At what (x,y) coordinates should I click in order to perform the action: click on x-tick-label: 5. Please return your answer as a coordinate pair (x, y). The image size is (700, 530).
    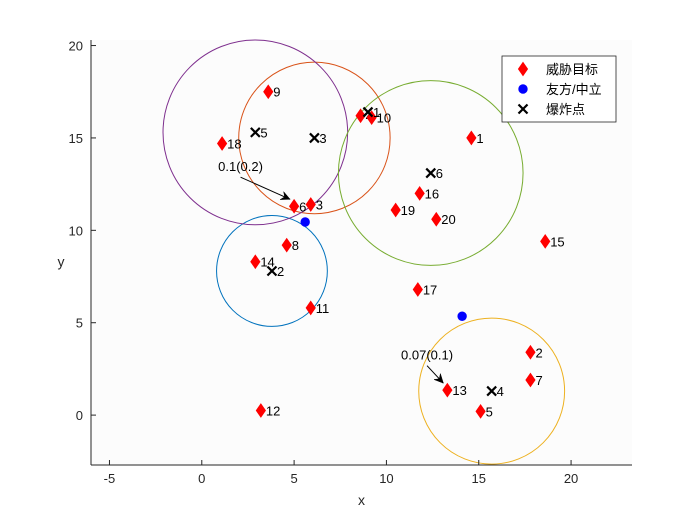
    Looking at the image, I should click on (293, 478).